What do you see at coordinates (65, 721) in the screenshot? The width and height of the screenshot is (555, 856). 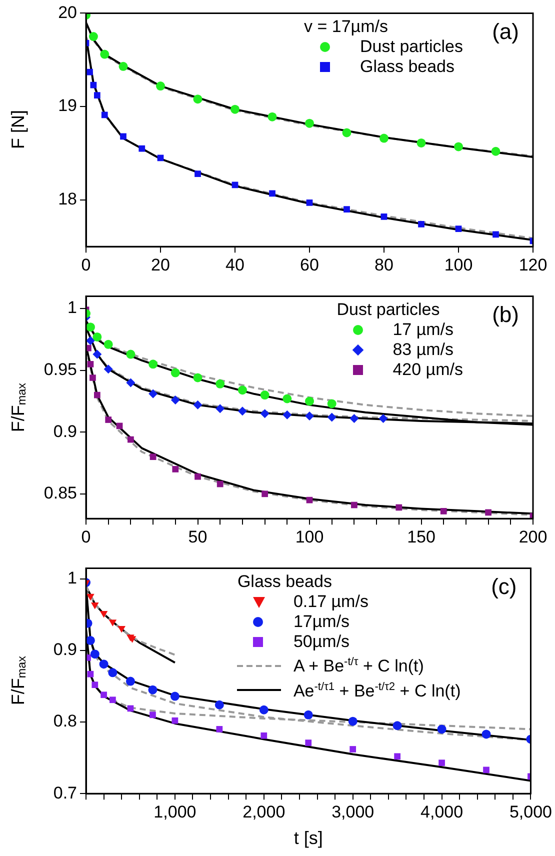 I see `y-tick-label: 0.8` at bounding box center [65, 721].